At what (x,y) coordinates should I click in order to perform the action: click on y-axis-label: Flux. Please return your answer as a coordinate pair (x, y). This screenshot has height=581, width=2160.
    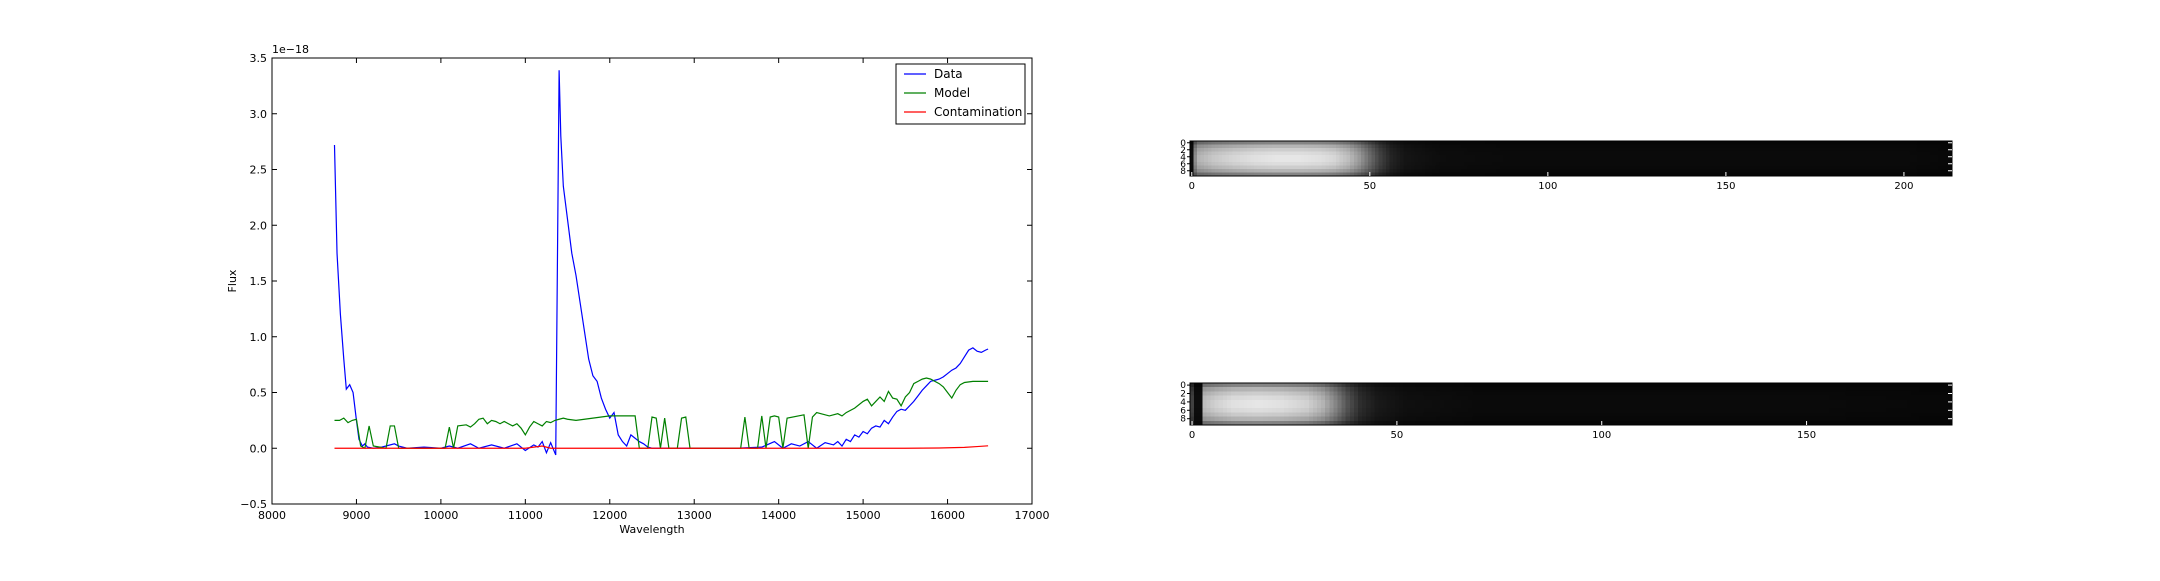
    Looking at the image, I should click on (232, 280).